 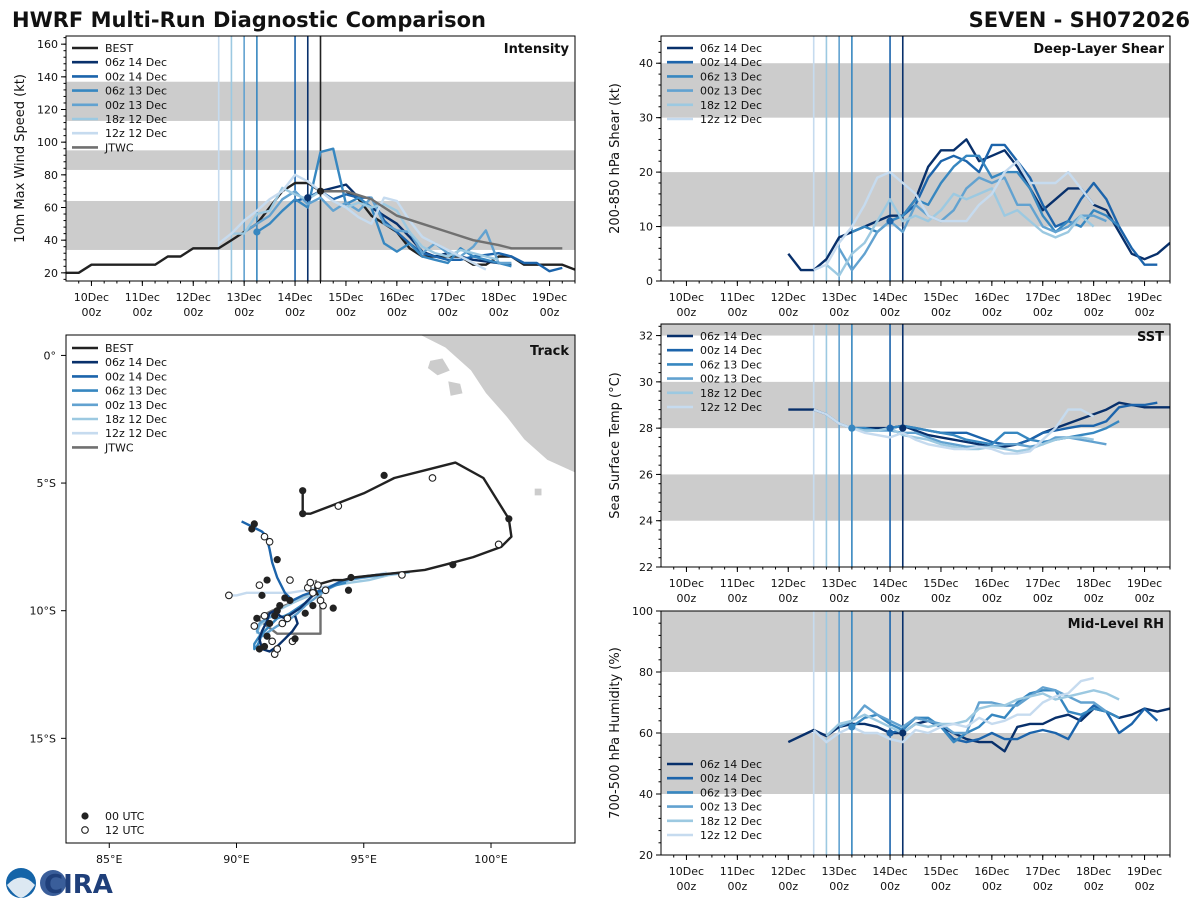 What do you see at coordinates (737, 297) in the screenshot?
I see `shear-xtick-label: 11Dec` at bounding box center [737, 297].